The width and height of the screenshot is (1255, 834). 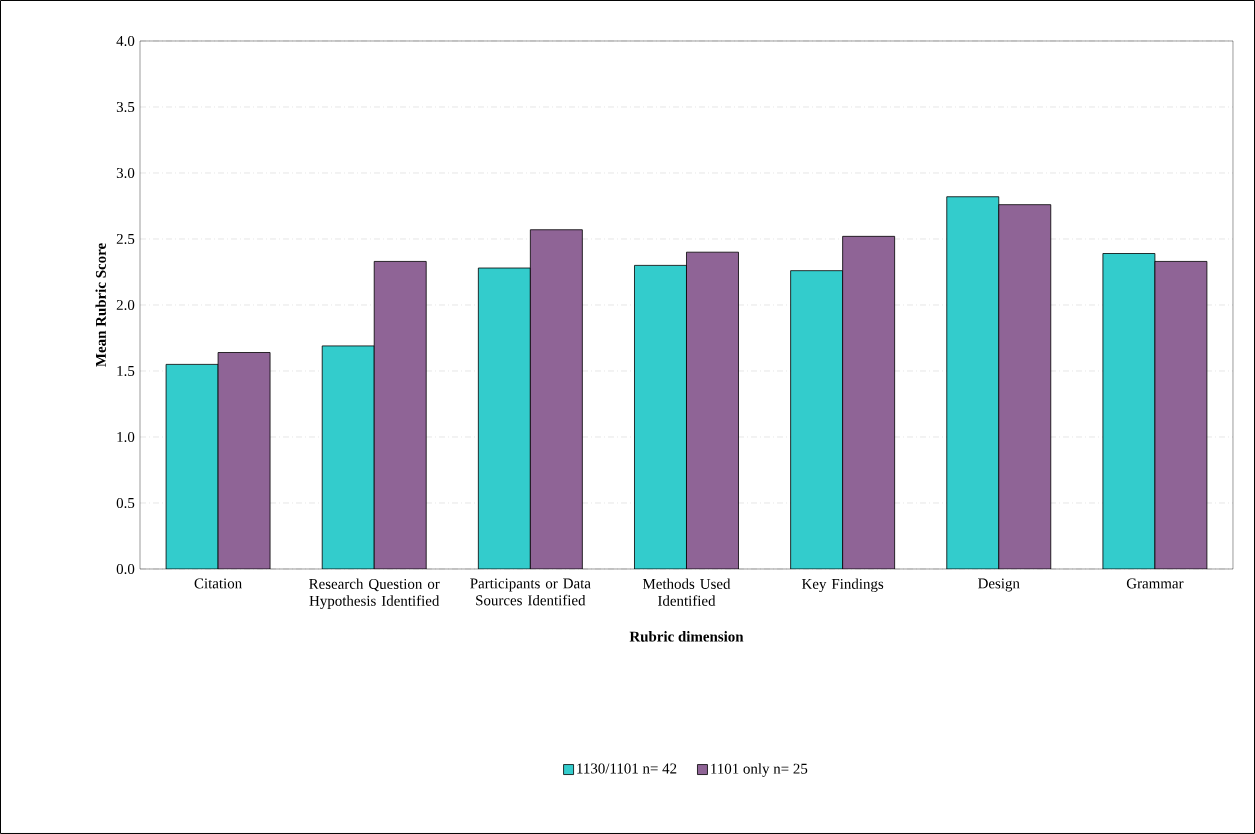 What do you see at coordinates (125, 239) in the screenshot?
I see `y-tick-label: 2.5` at bounding box center [125, 239].